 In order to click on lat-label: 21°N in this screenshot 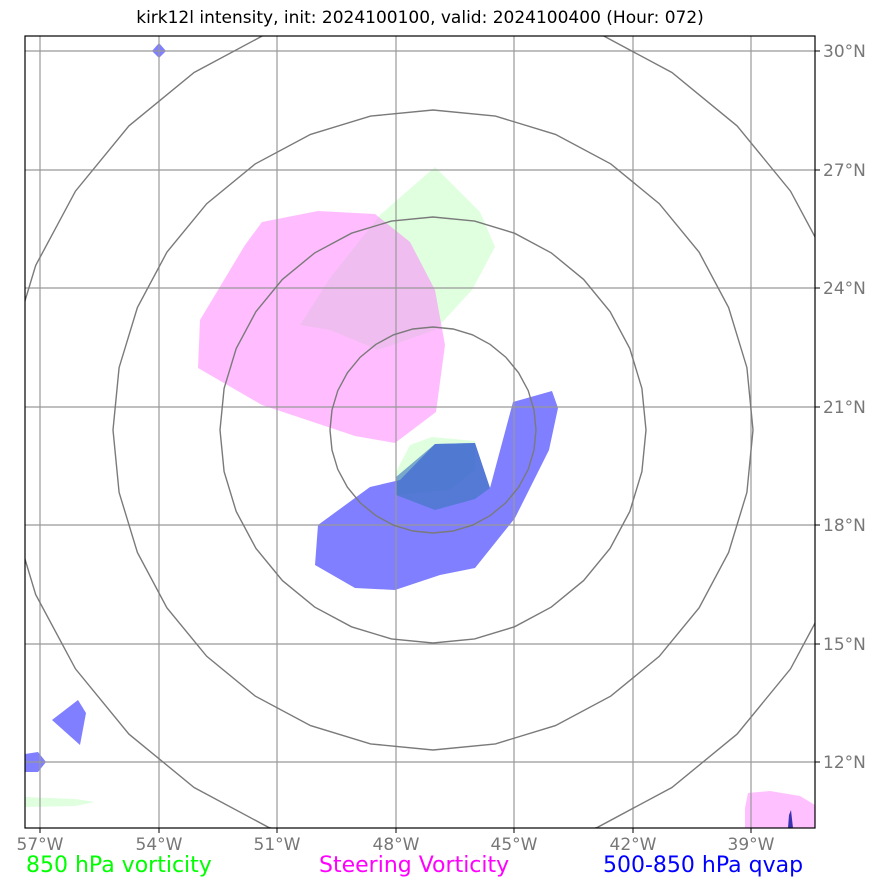, I will do `click(844, 408)`.